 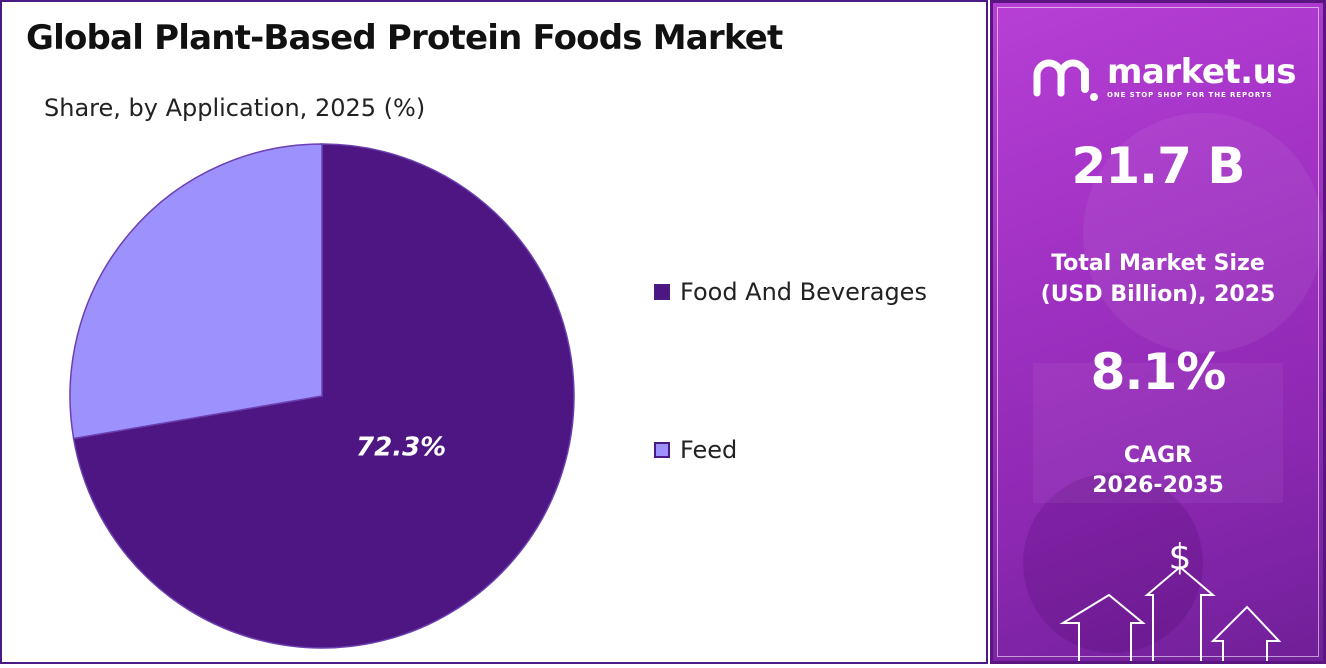 I want to click on cagr-caption-line2: 2026-2035, so click(x=1158, y=485).